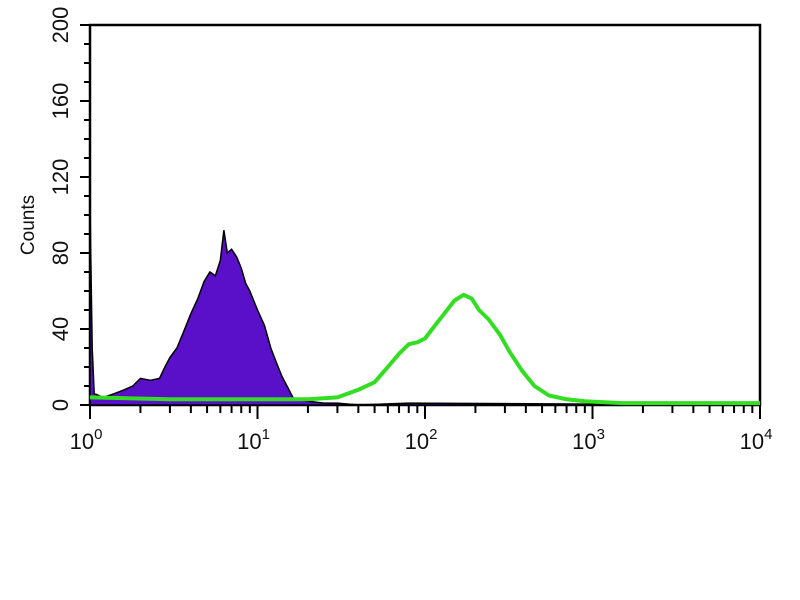 The width and height of the screenshot is (800, 600). Describe the element at coordinates (253, 440) in the screenshot. I see `x-tick-label: 10¹` at that location.